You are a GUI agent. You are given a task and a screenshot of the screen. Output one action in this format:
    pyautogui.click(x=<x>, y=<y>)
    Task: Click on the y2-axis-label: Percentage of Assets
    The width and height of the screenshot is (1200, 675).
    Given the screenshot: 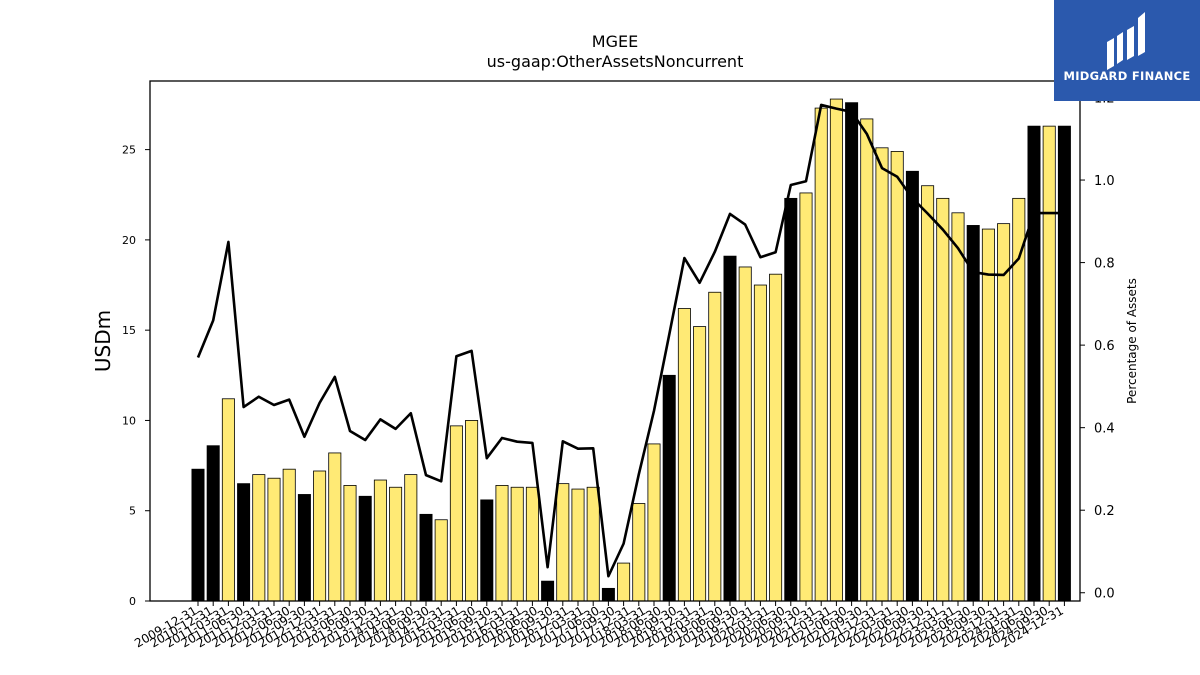 What is the action you would take?
    pyautogui.click(x=1132, y=341)
    